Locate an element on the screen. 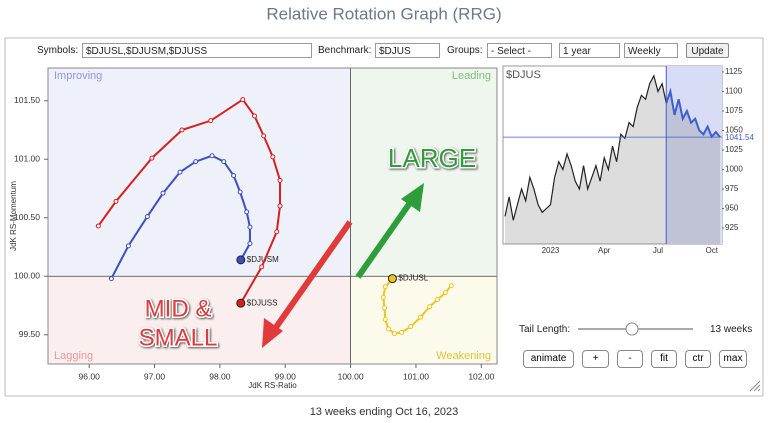 The height and width of the screenshot is (423, 768). label: Tail Length: is located at coordinates (545, 329).